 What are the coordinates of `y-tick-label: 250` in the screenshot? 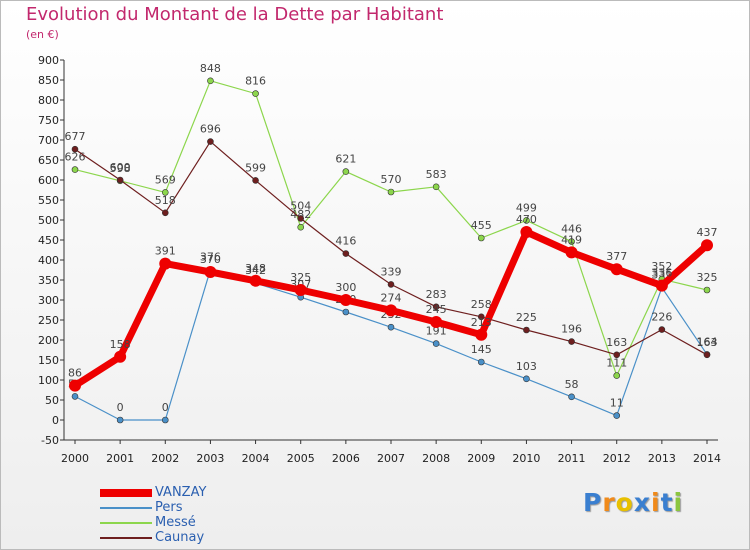 It's located at (48, 320).